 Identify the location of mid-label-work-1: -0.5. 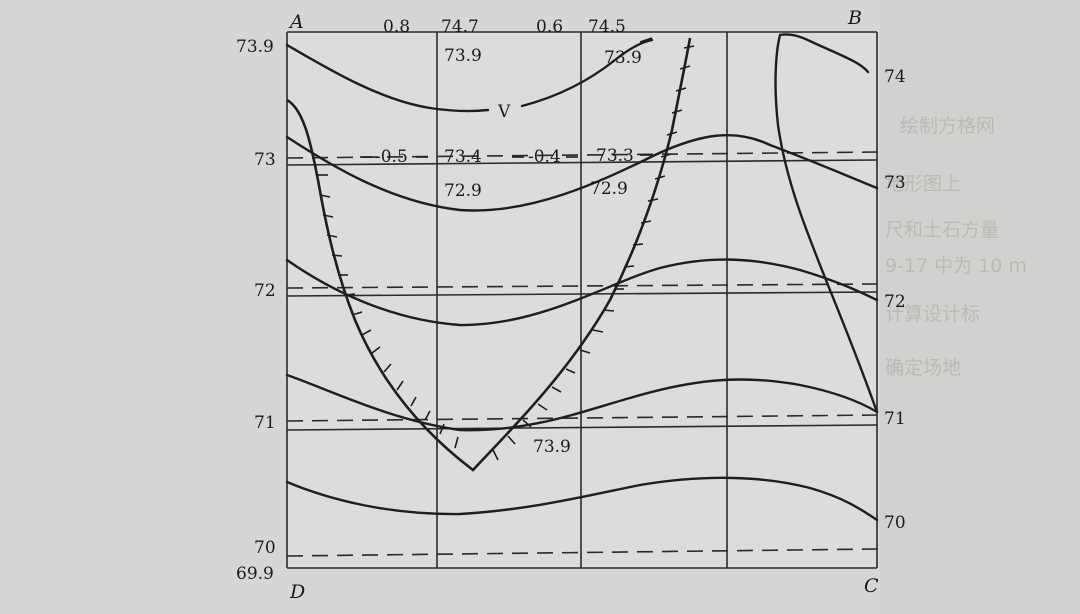
(391, 157).